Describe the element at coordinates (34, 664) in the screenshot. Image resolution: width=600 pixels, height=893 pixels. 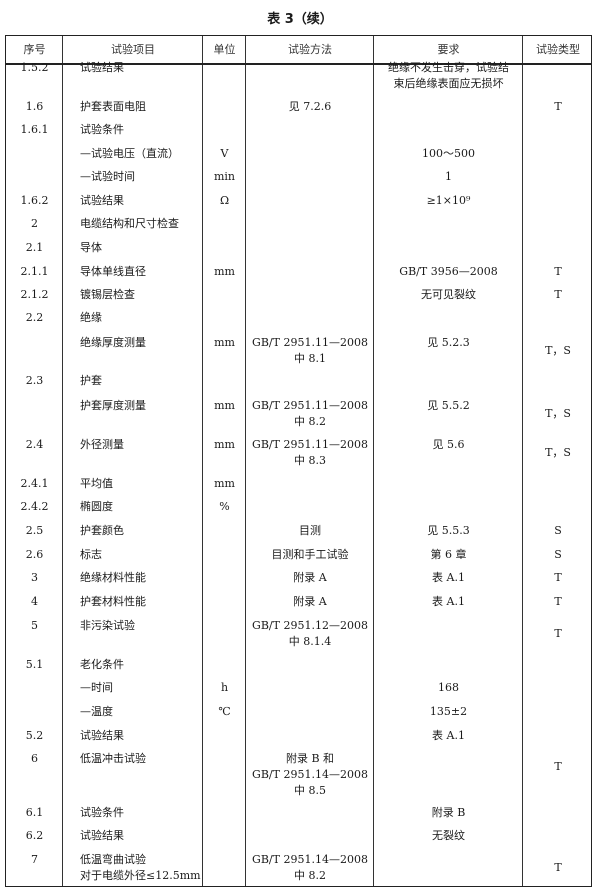
I see `row-number: 5.1` at that location.